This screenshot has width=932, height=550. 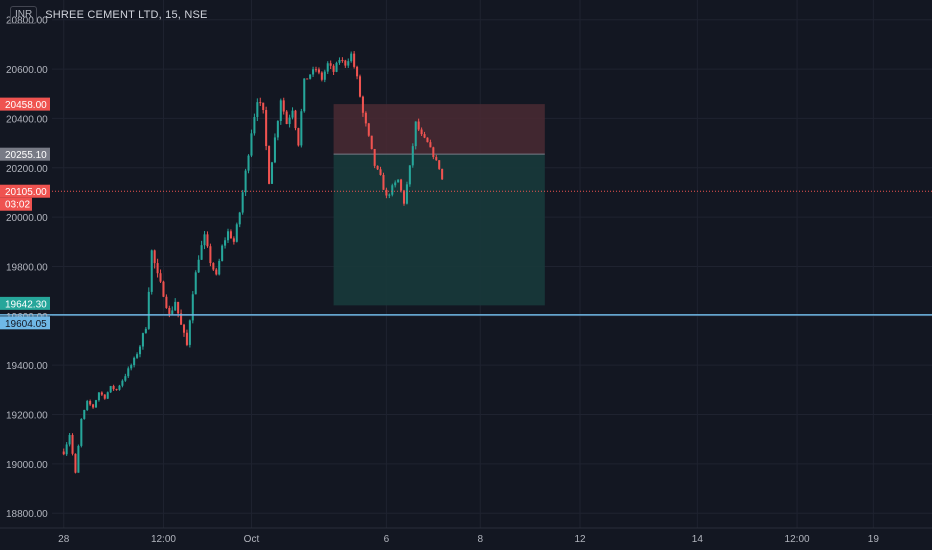 I want to click on last-price-label-bg, so click(x=25, y=191).